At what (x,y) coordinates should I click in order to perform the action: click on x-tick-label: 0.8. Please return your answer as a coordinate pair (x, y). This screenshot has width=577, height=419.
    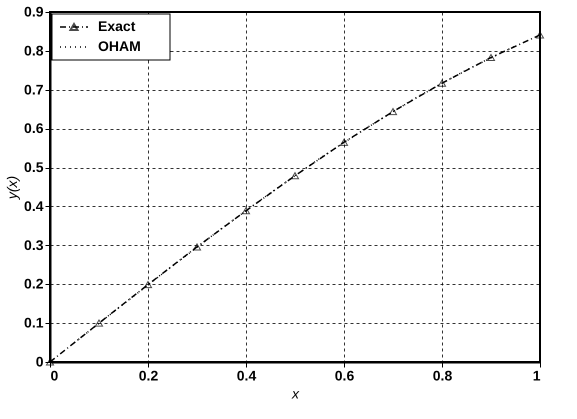
    Looking at the image, I should click on (442, 376).